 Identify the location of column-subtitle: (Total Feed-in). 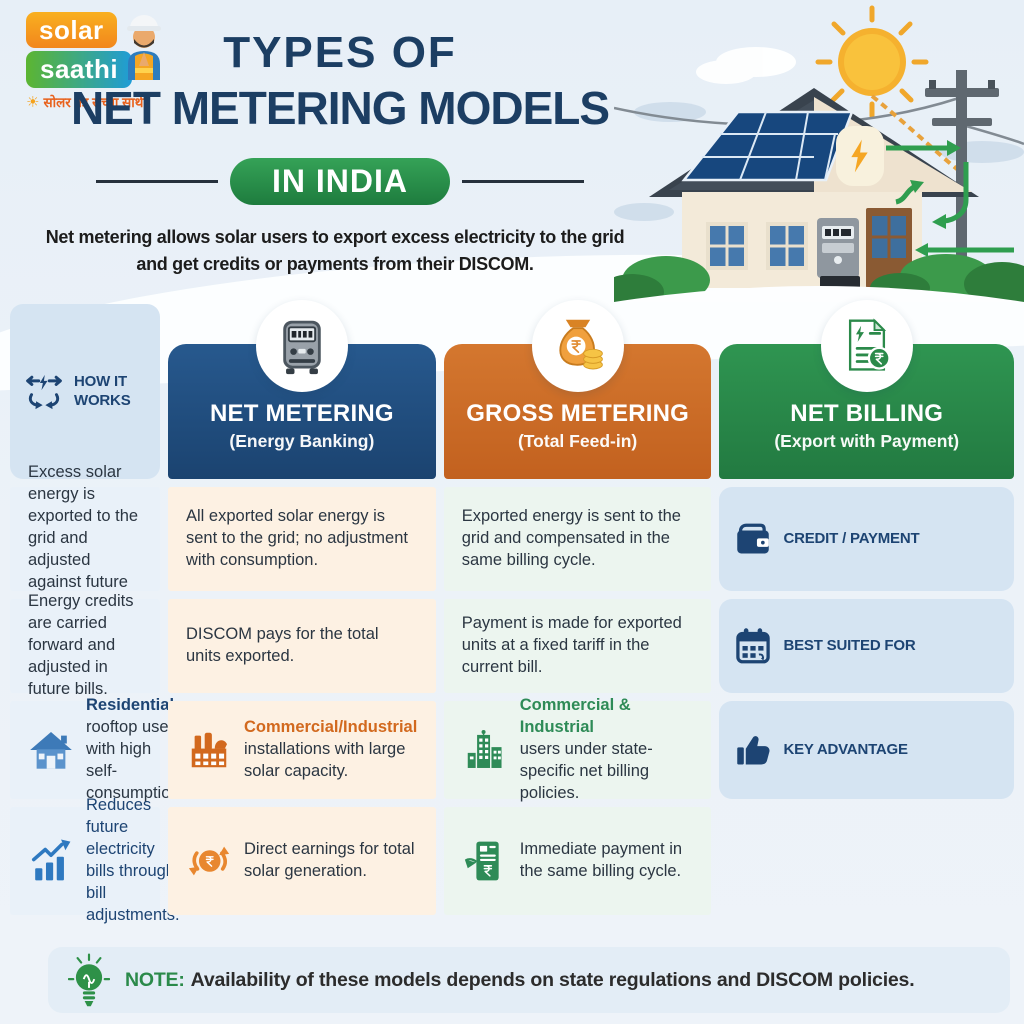
(577, 441).